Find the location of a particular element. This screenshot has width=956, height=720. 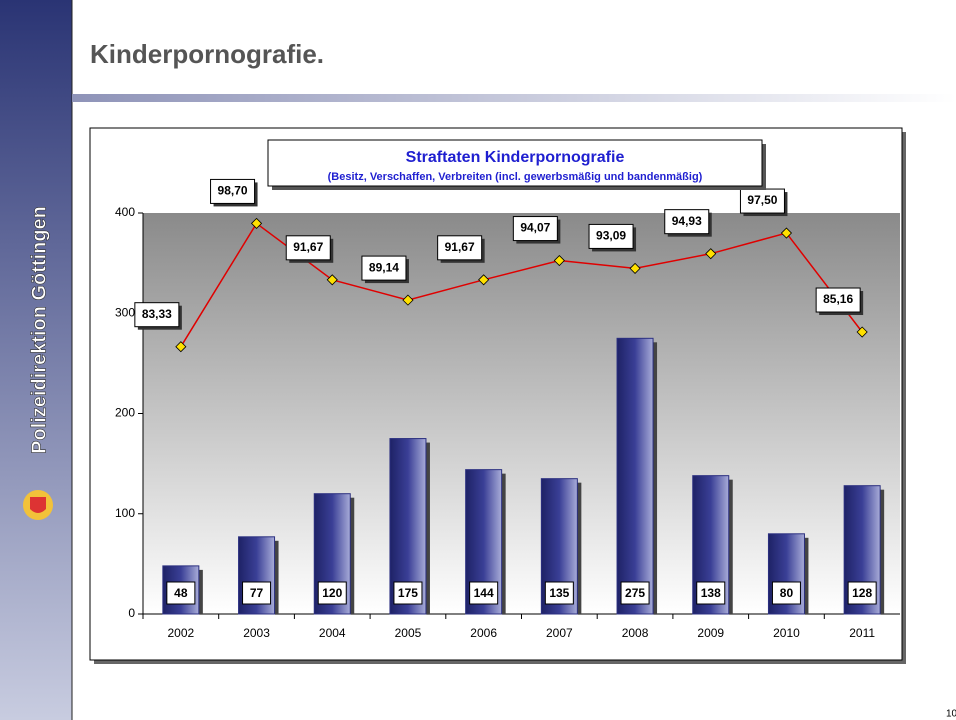

value-label: 85,16 is located at coordinates (838, 299).